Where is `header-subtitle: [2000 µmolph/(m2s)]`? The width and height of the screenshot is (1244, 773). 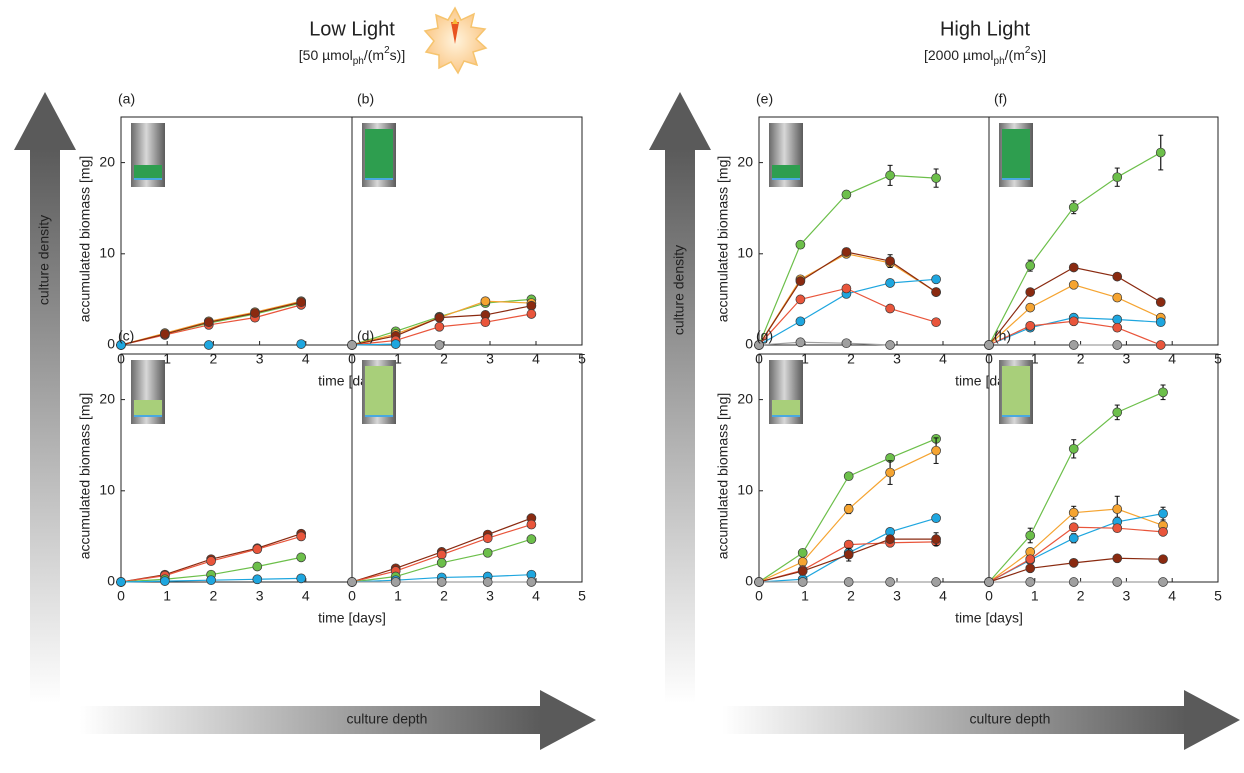
header-subtitle: [2000 µmolph/(m2s)] is located at coordinates (985, 56).